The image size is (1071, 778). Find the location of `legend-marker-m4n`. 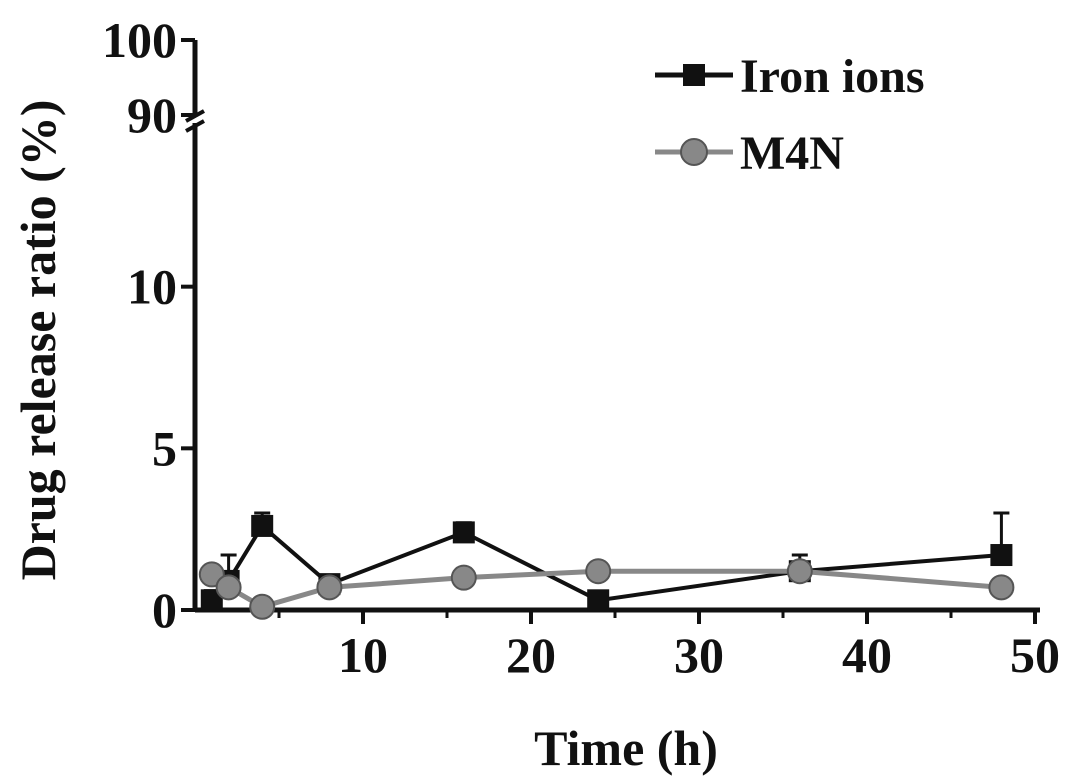

legend-marker-m4n is located at coordinates (694, 152).